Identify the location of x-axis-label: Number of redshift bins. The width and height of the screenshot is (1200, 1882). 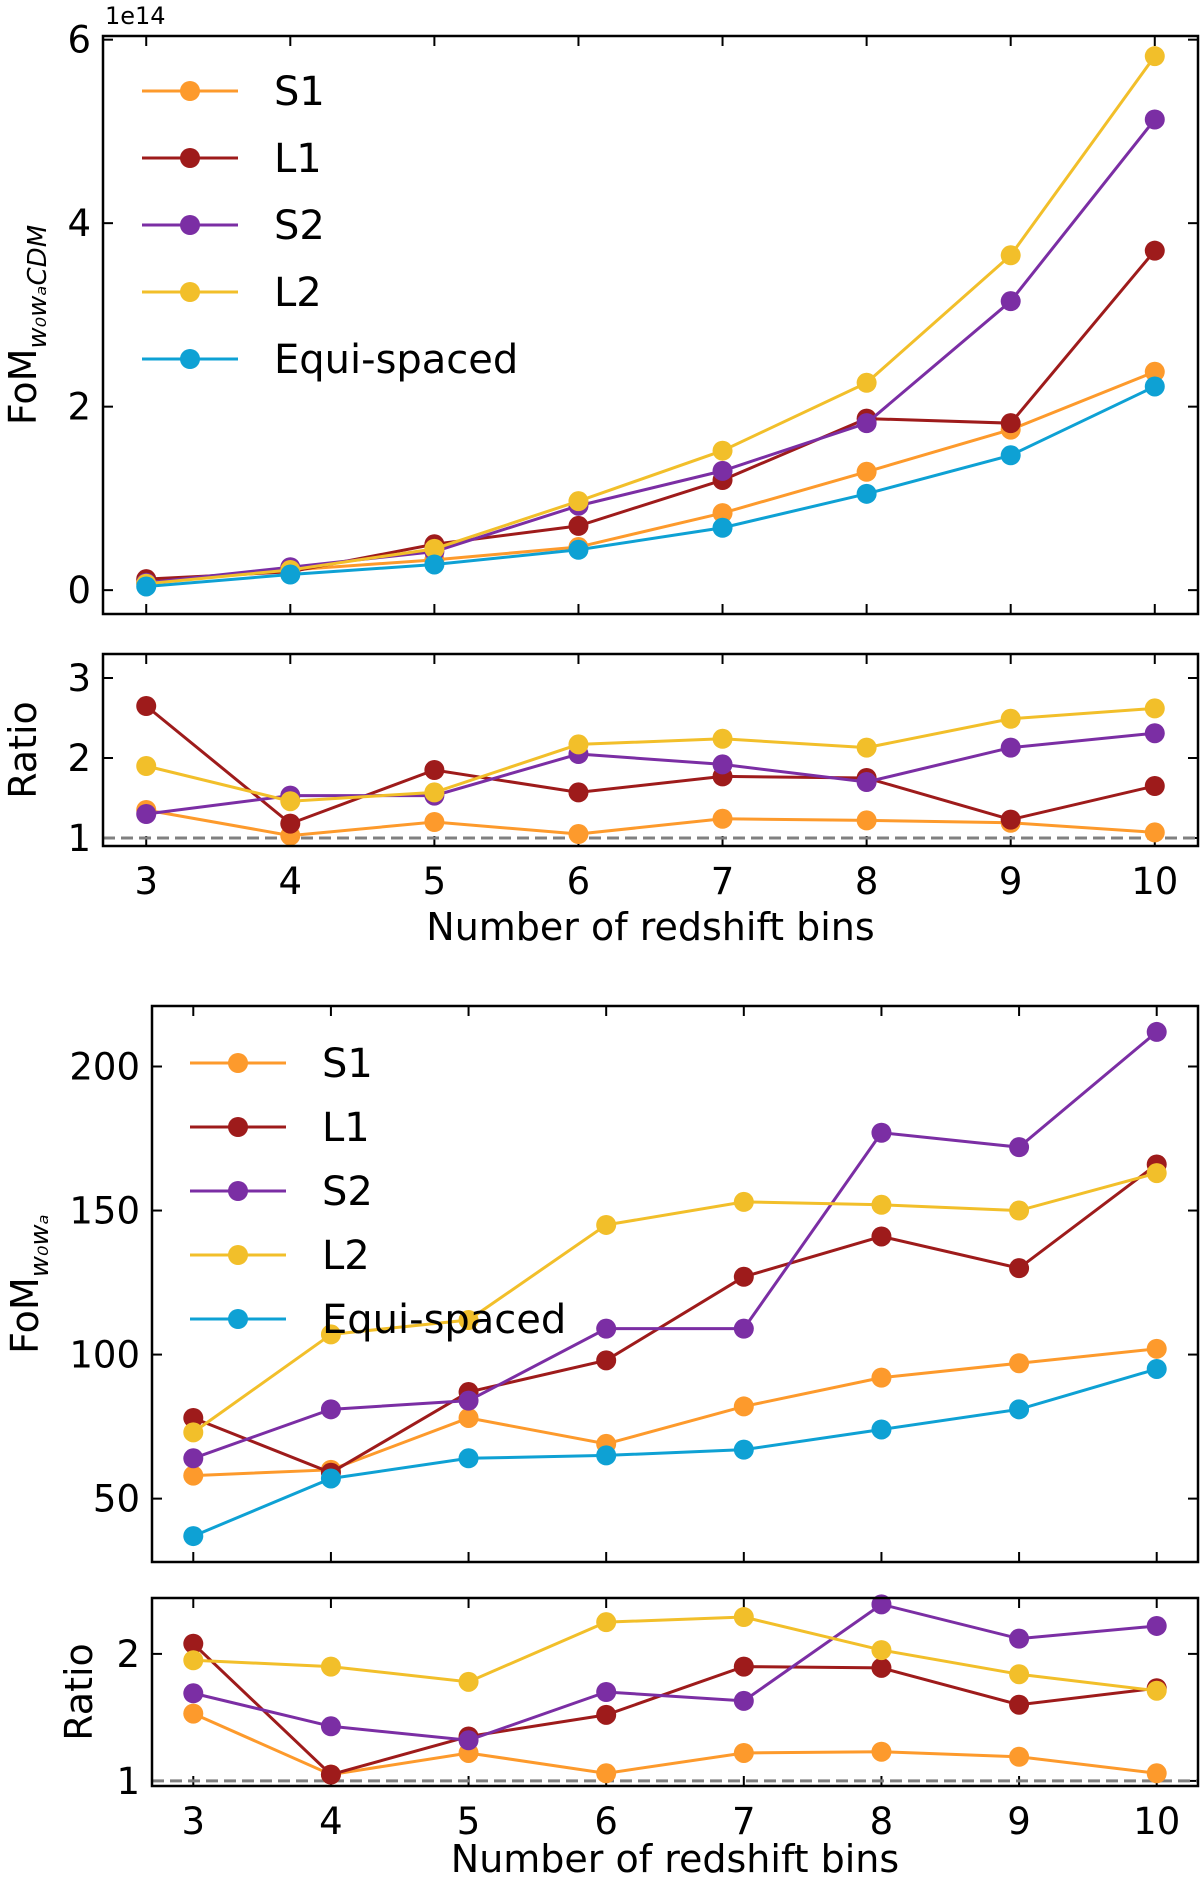
(675, 1859).